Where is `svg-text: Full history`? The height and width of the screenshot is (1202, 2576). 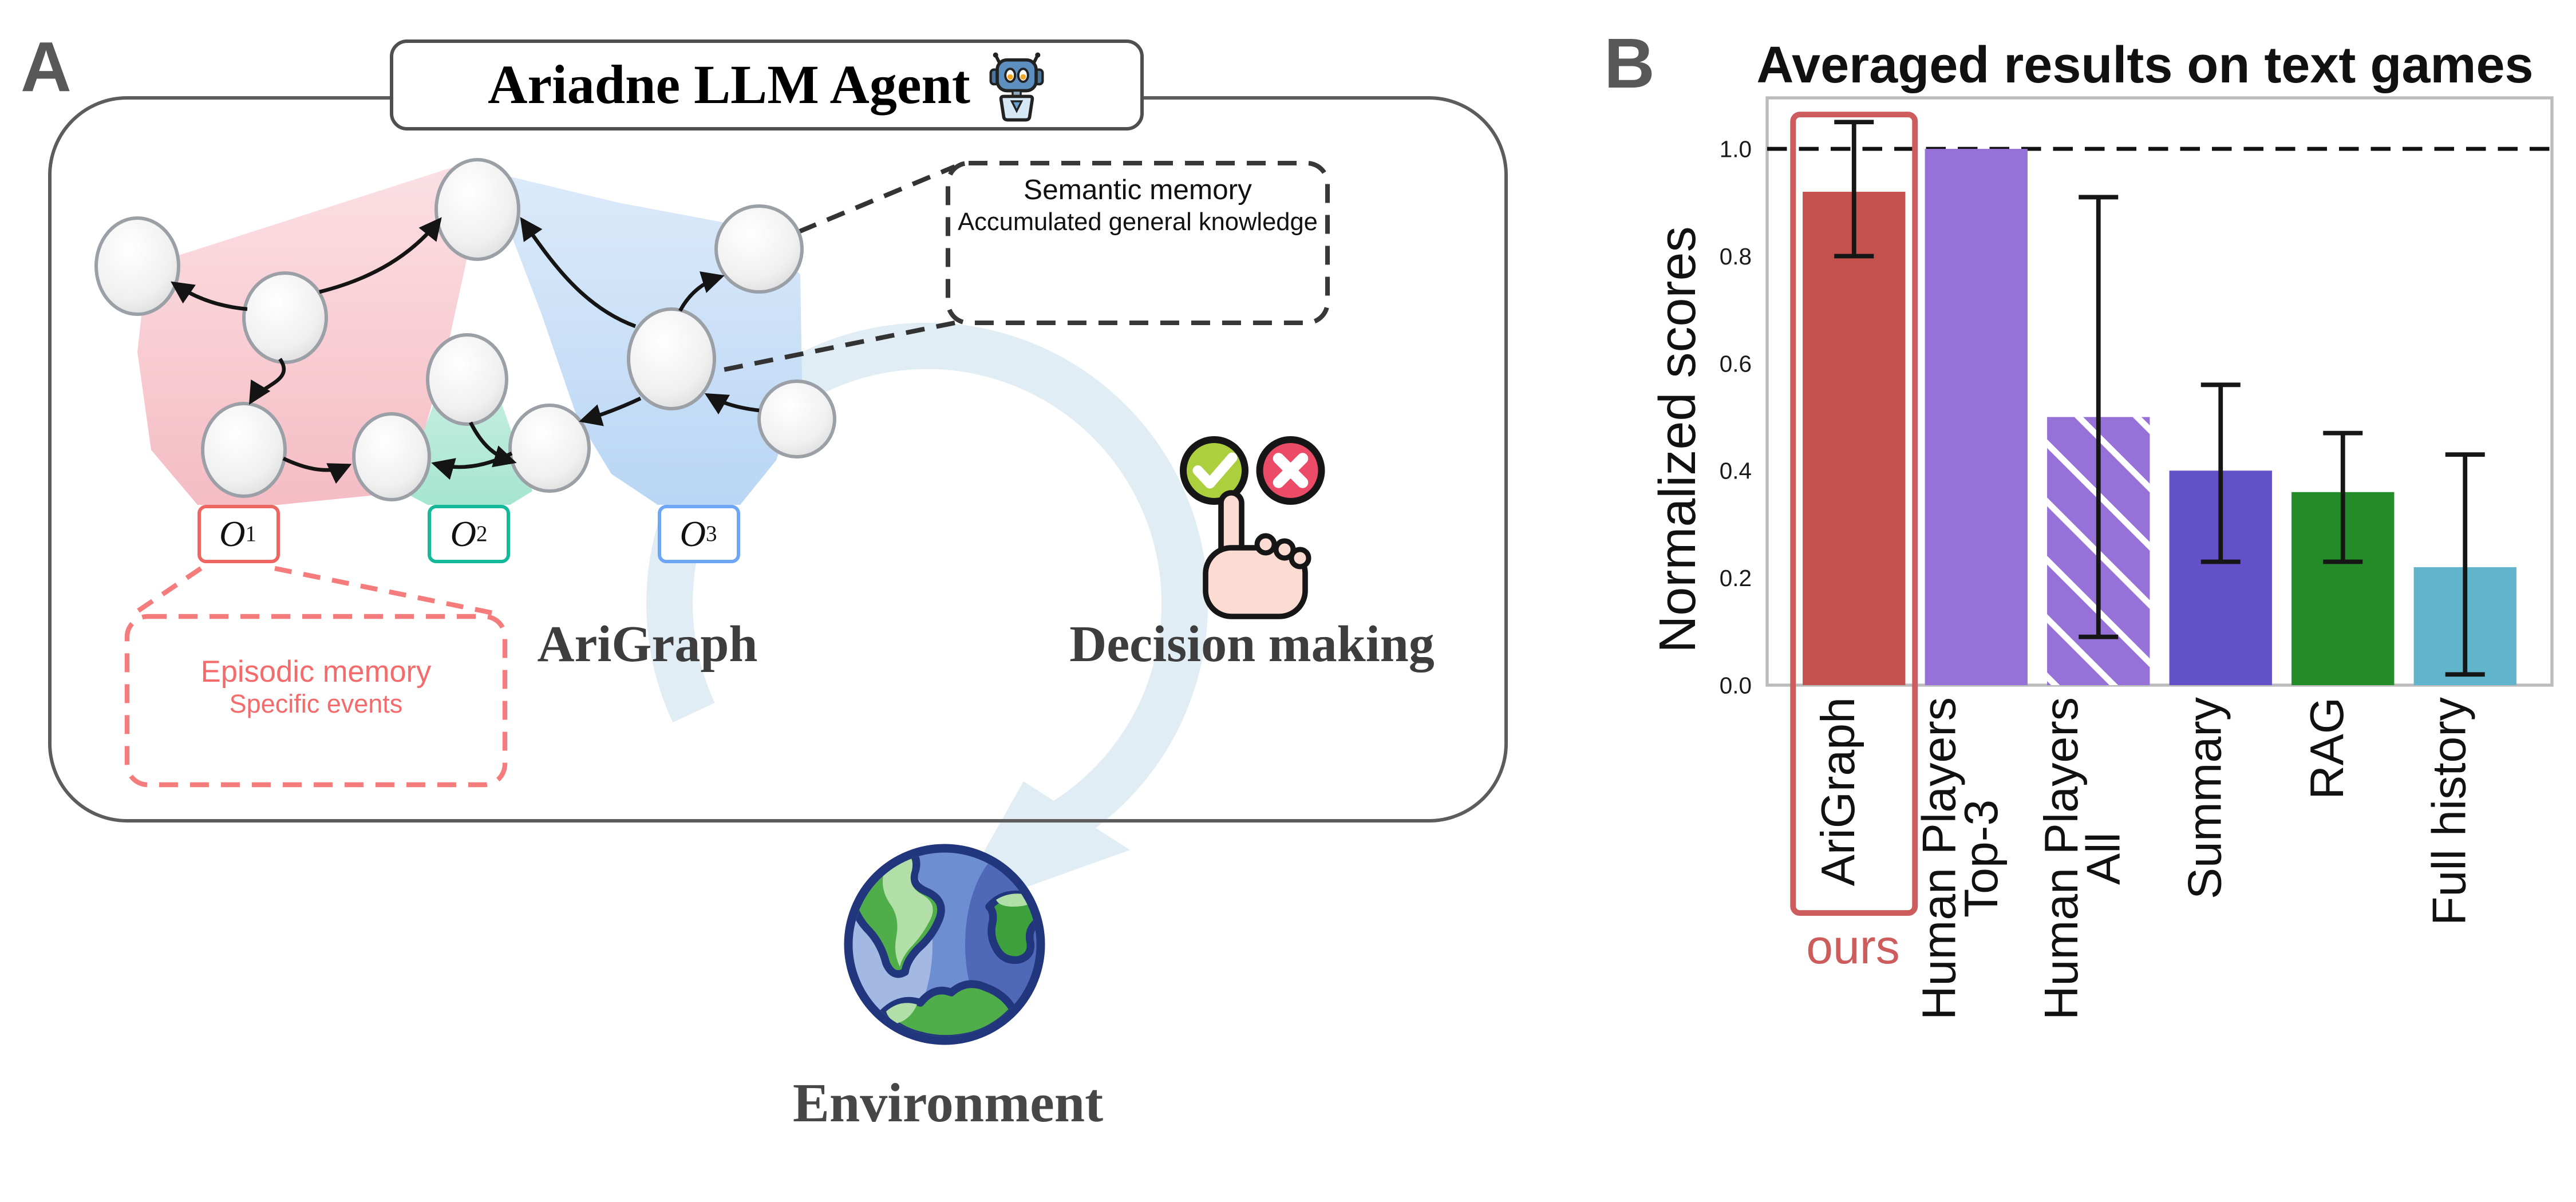 svg-text: Full history is located at coordinates (2449, 811).